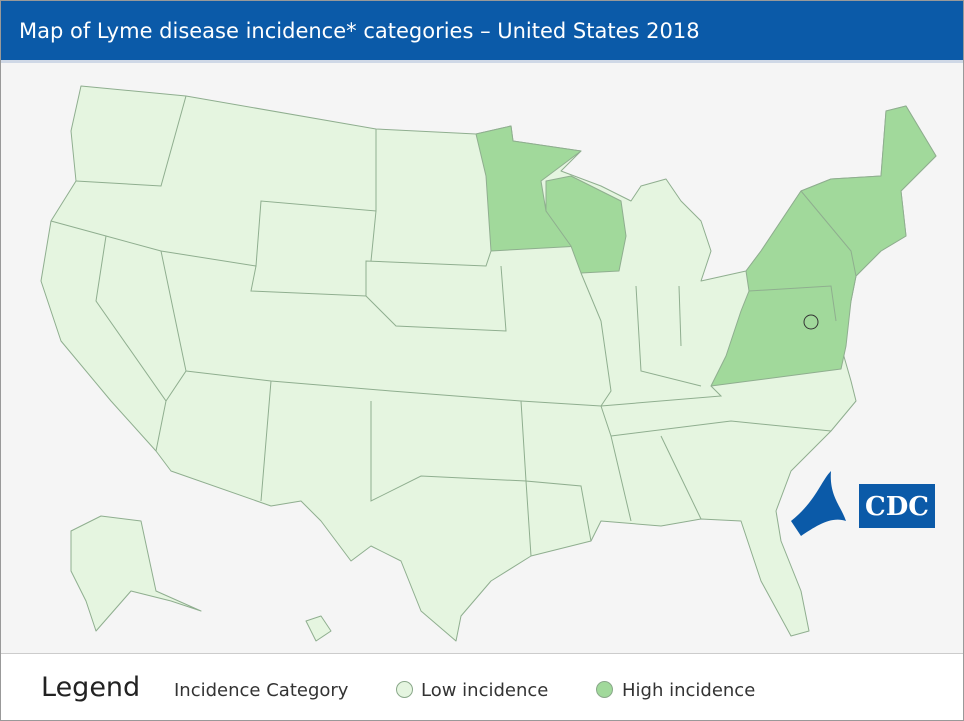 Image resolution: width=964 pixels, height=721 pixels. What do you see at coordinates (318, 628) in the screenshot?
I see `hawaii` at bounding box center [318, 628].